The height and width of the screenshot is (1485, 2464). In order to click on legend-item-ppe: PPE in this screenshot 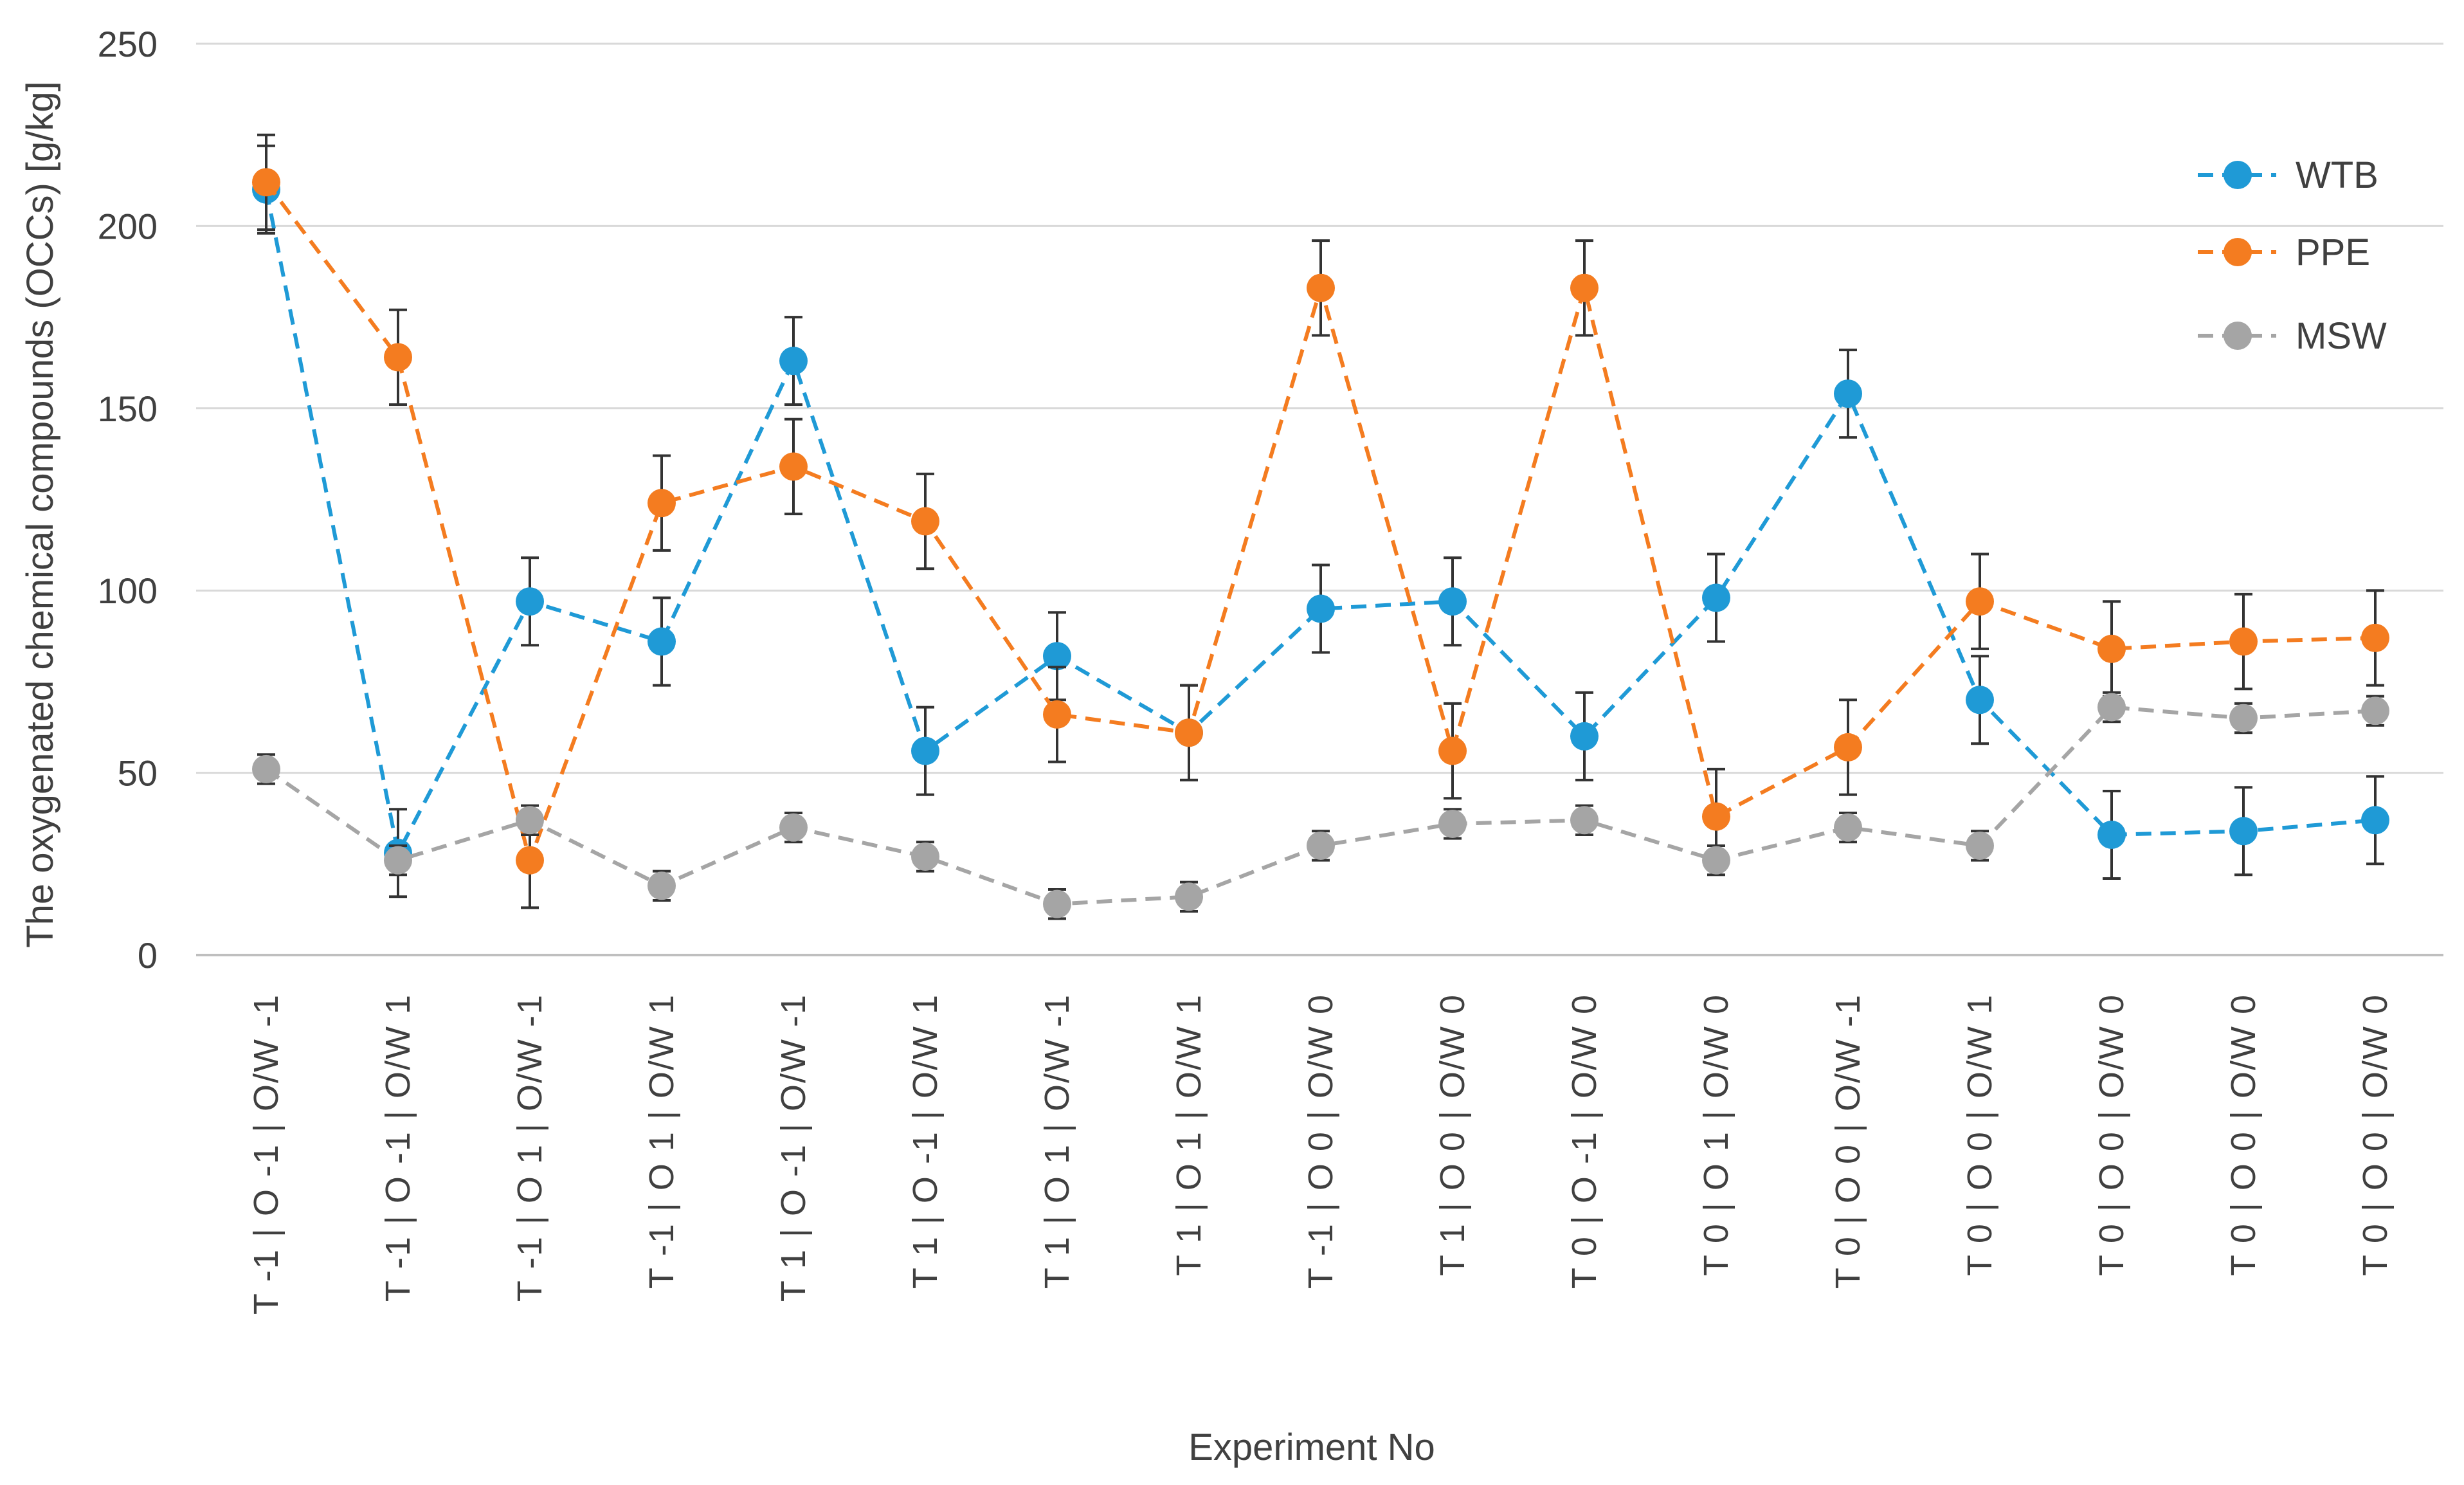, I will do `click(2284, 252)`.